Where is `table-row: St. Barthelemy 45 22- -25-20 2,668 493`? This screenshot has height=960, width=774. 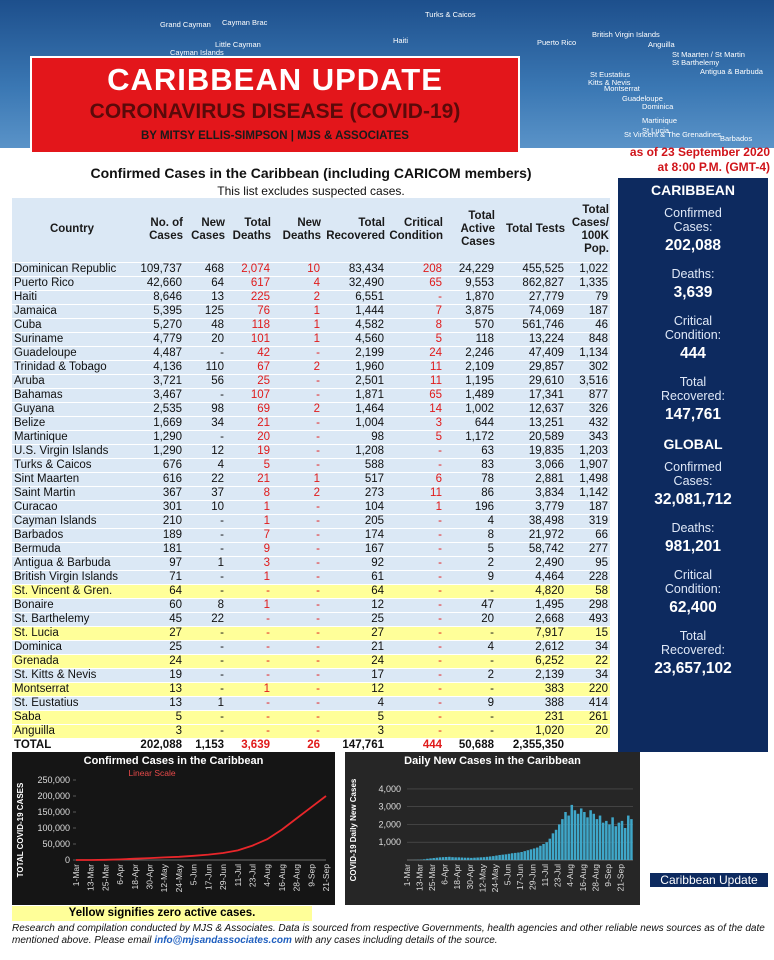
table-row: St. Barthelemy 45 22- -25-20 2,668 493 is located at coordinates (311, 619).